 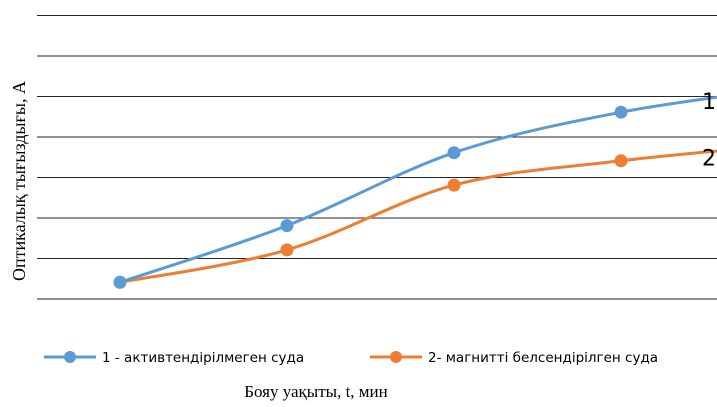 I want to click on legend-label-2: 2- магнитті белсендірілген суда, so click(x=543, y=358).